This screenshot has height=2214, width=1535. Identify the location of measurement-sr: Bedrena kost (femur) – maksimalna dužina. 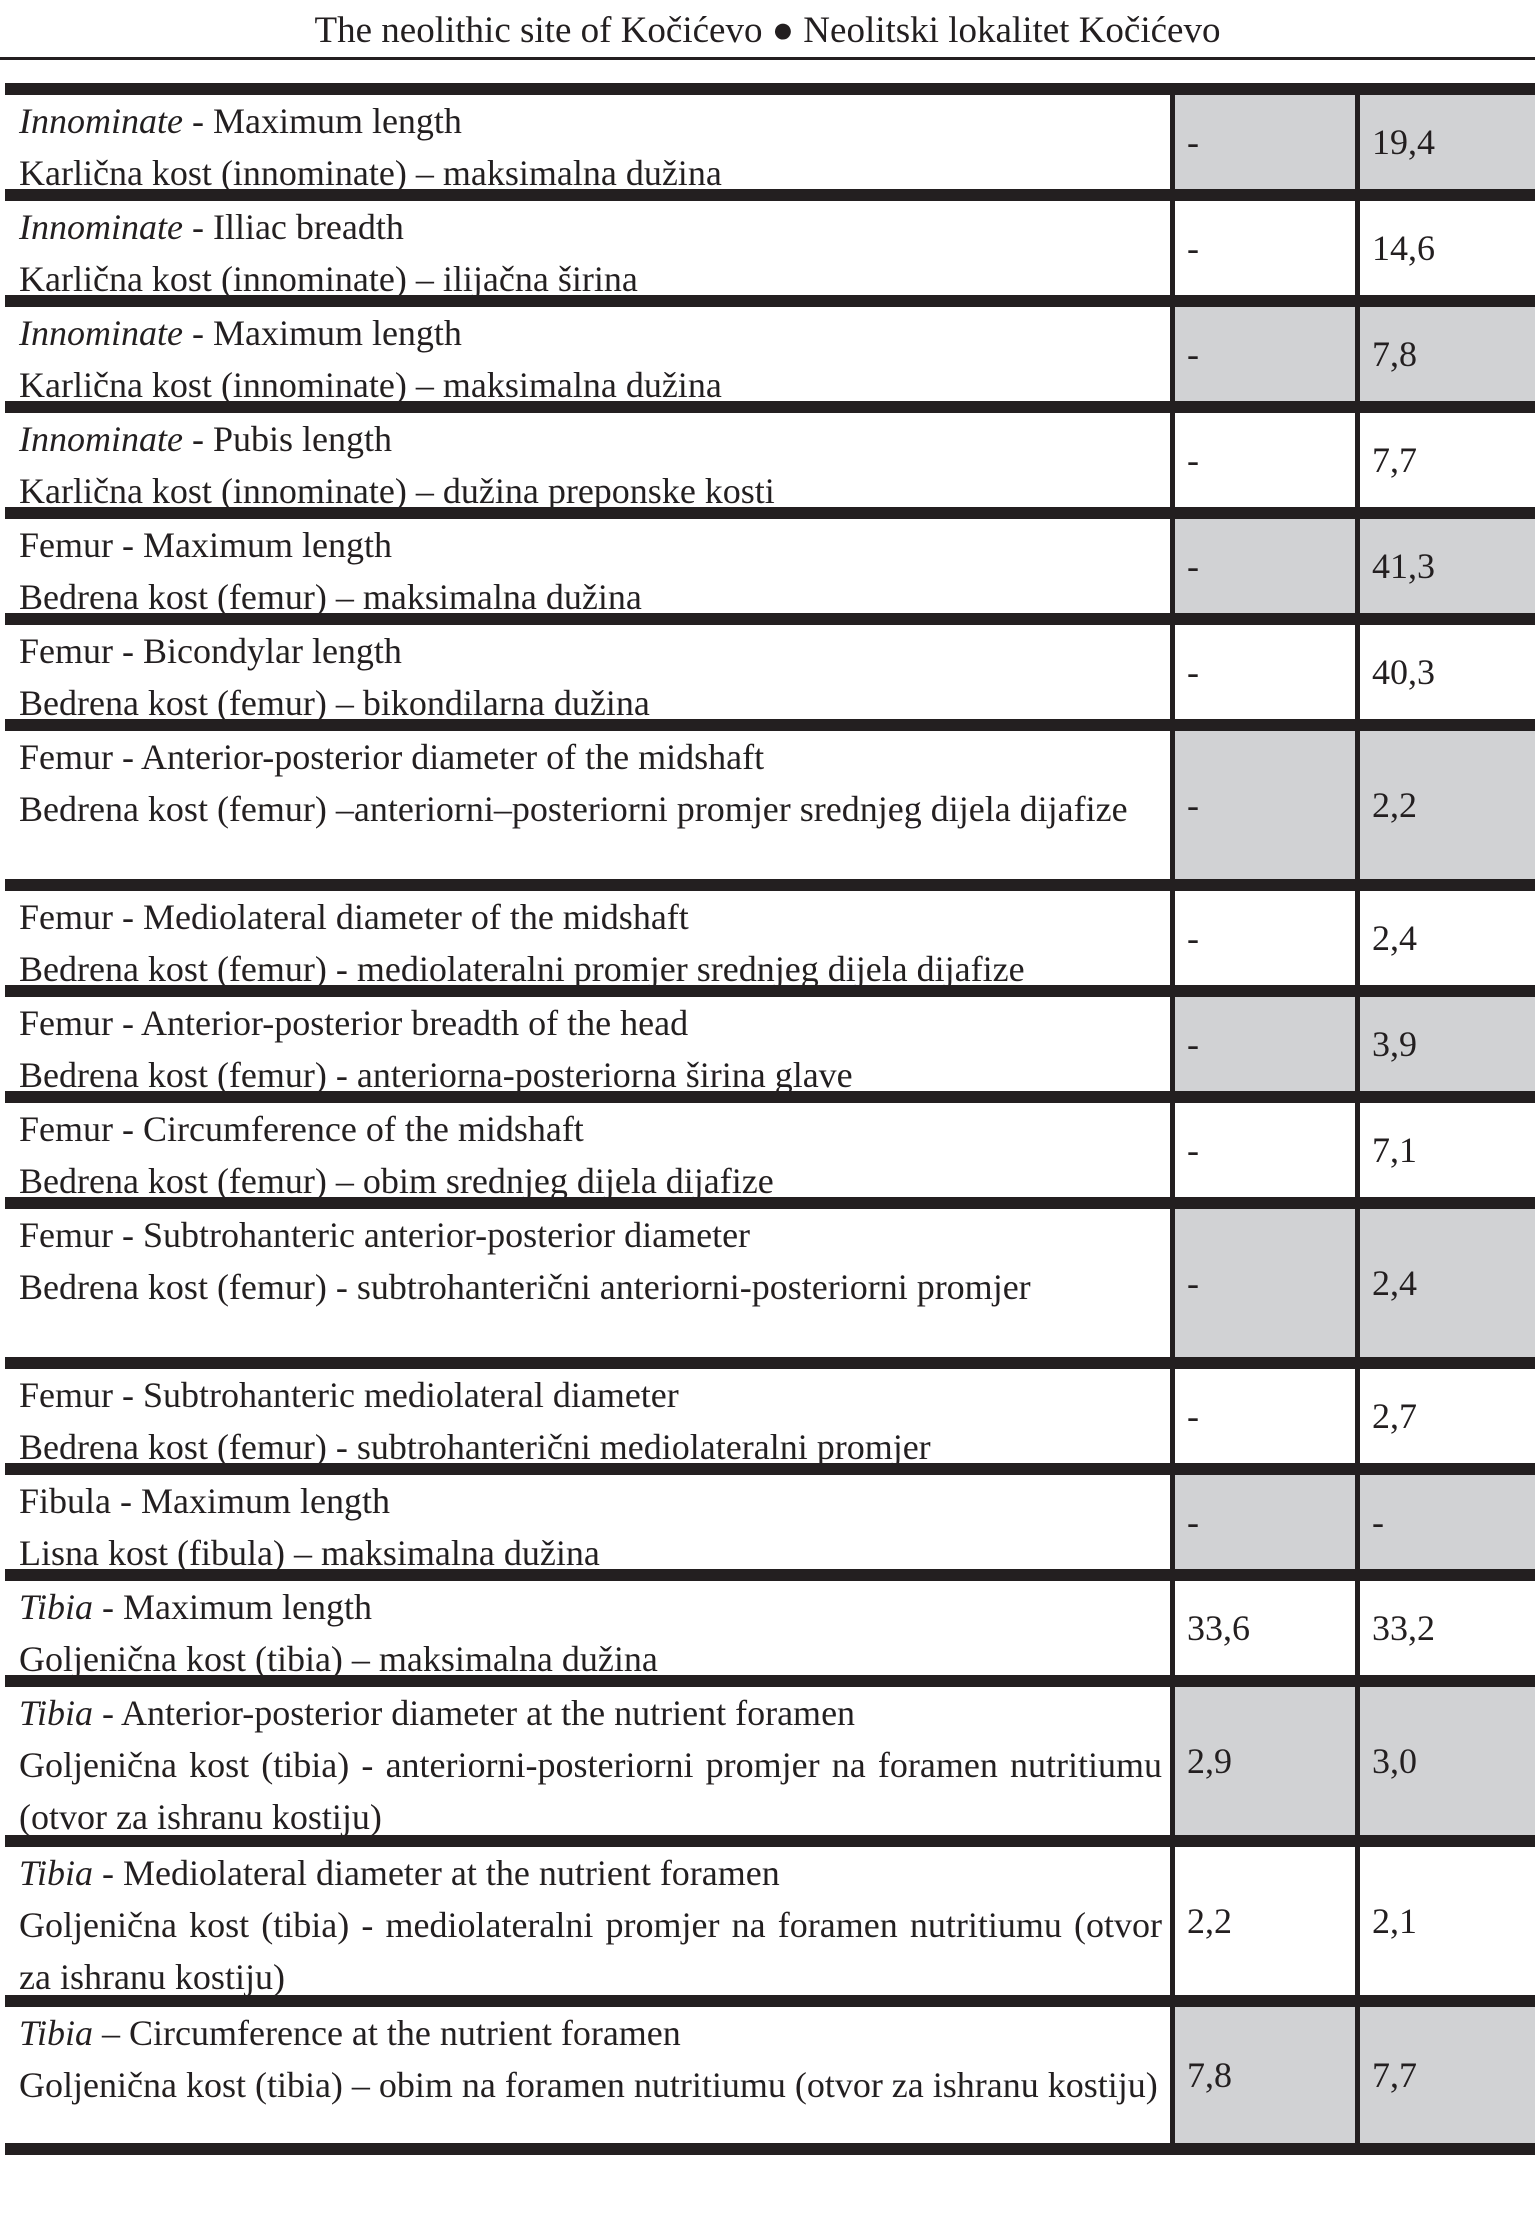
(330, 595).